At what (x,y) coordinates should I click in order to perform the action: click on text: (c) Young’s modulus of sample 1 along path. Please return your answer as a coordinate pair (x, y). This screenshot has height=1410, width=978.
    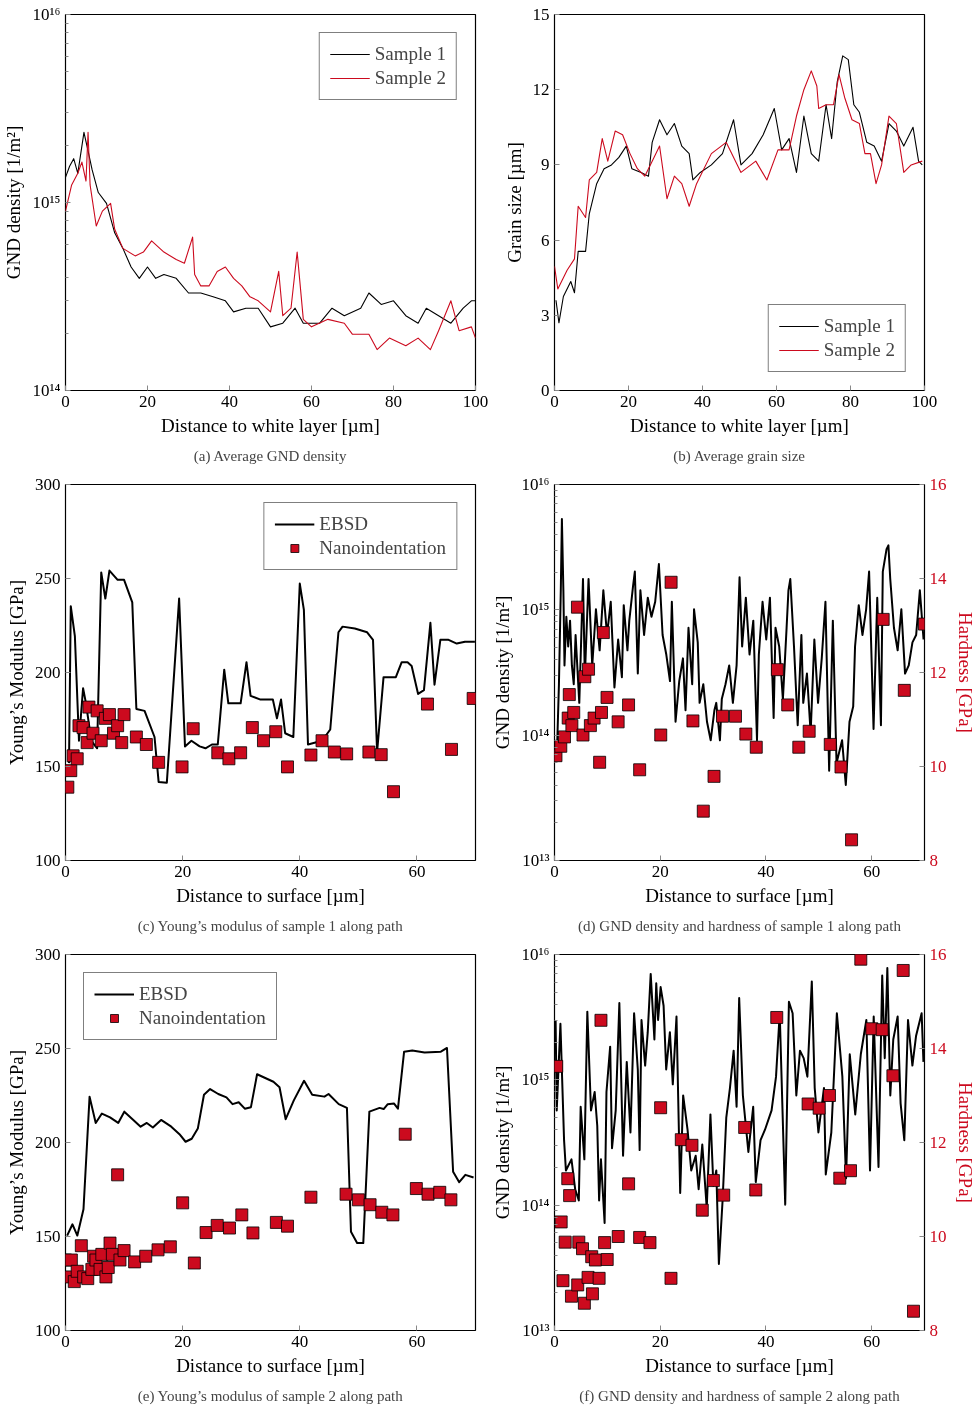
    Looking at the image, I should click on (270, 926).